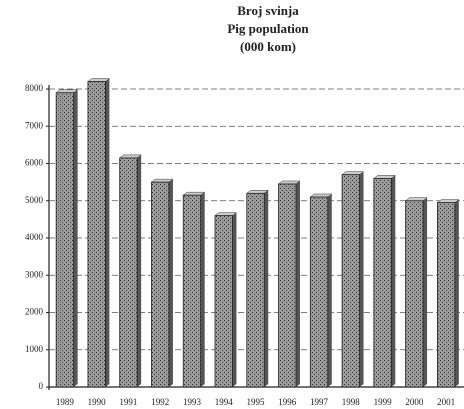 Image resolution: width=464 pixels, height=409 pixels. I want to click on x-tick-label: 2001, so click(446, 402).